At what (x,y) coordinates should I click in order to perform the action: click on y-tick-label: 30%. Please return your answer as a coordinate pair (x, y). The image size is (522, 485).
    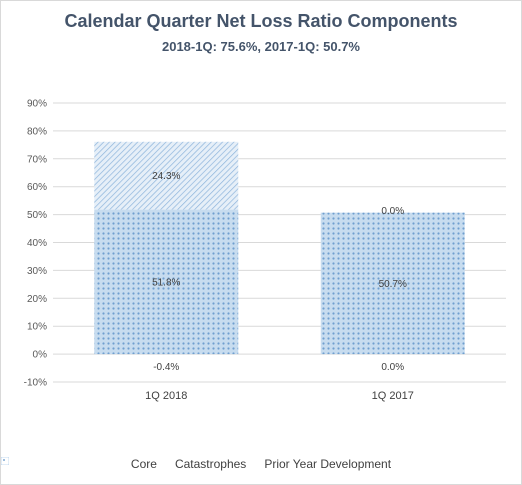
    Looking at the image, I should click on (37, 271).